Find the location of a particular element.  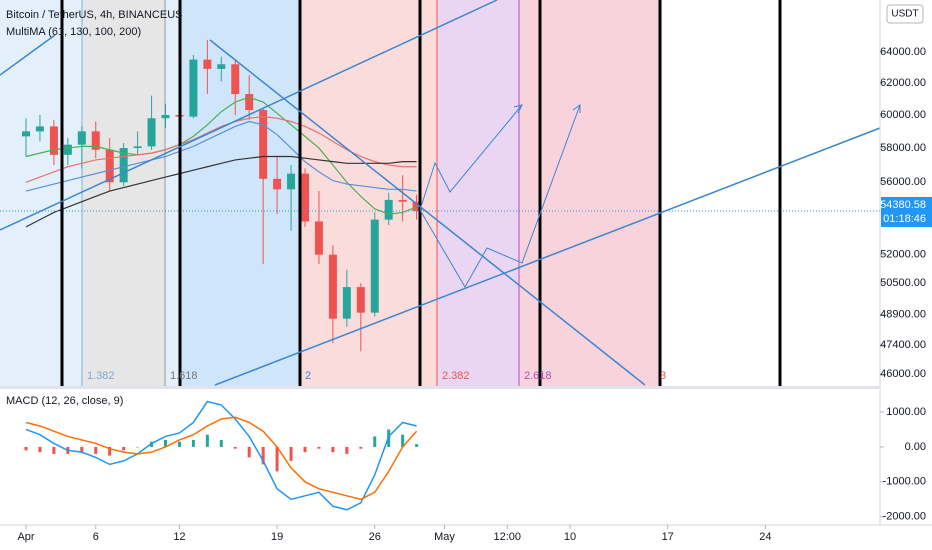

y-tick-label: 56000.00 is located at coordinates (903, 182).